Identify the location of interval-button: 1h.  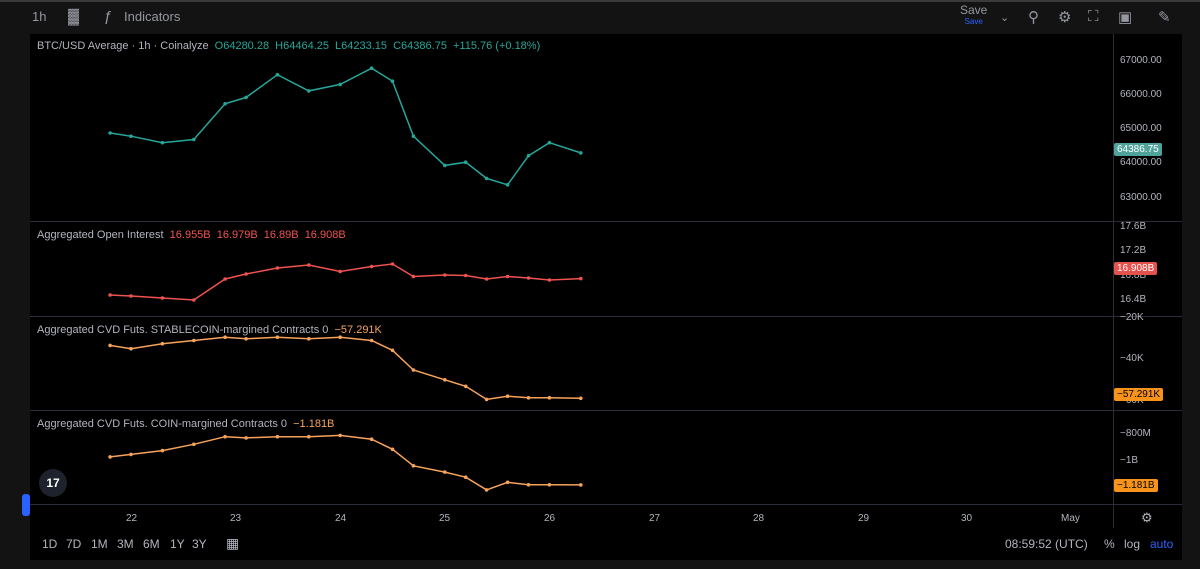
(39, 16).